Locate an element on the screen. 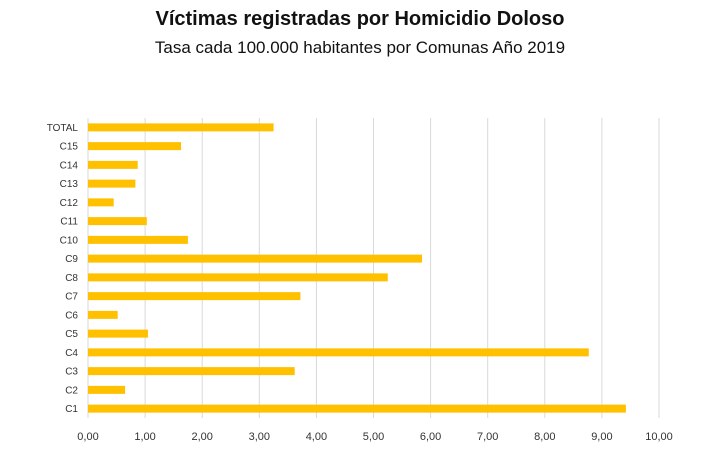  x-tick-label: 9,00 is located at coordinates (601, 437).